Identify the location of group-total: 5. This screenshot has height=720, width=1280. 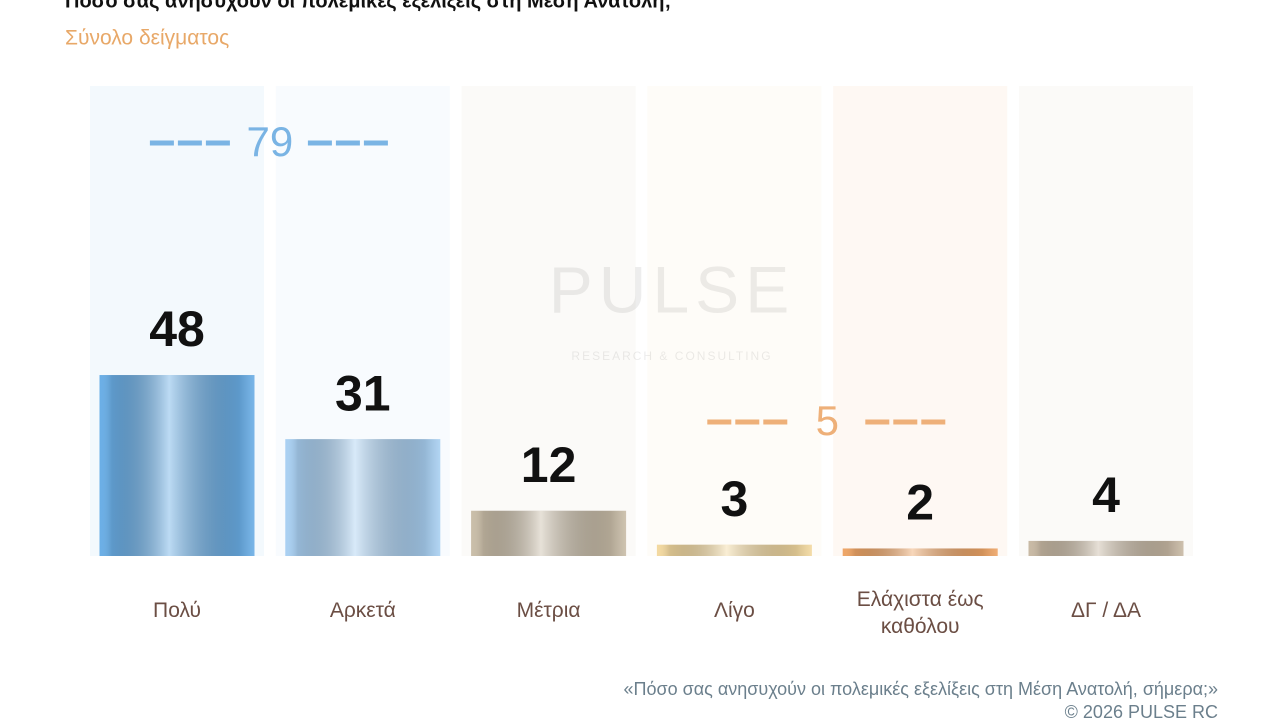
(827, 420).